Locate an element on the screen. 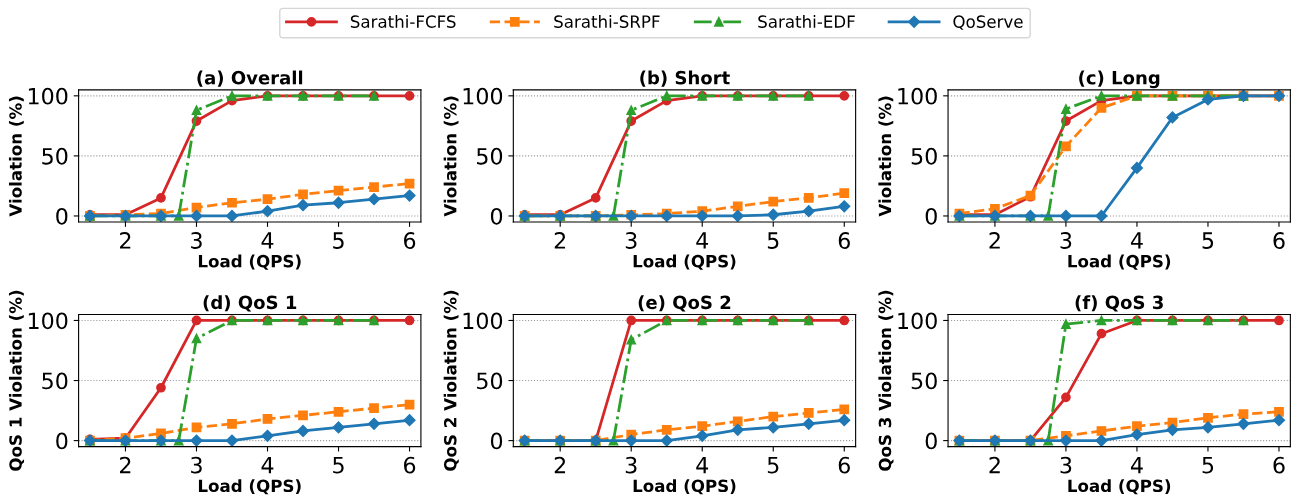 The width and height of the screenshot is (1310, 499). chart-title: (d) QoS 1 is located at coordinates (250, 303).